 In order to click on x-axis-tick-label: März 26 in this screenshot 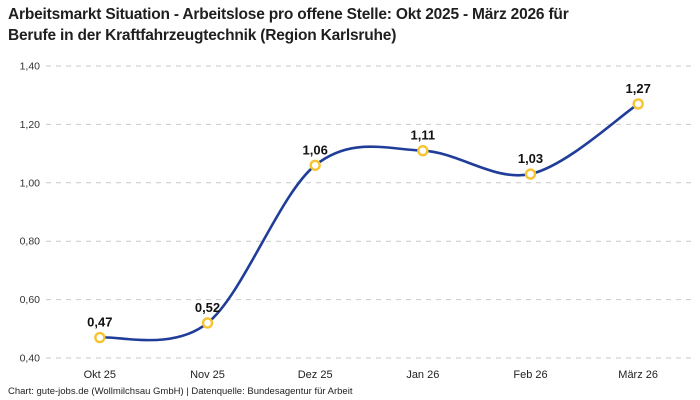, I will do `click(638, 375)`.